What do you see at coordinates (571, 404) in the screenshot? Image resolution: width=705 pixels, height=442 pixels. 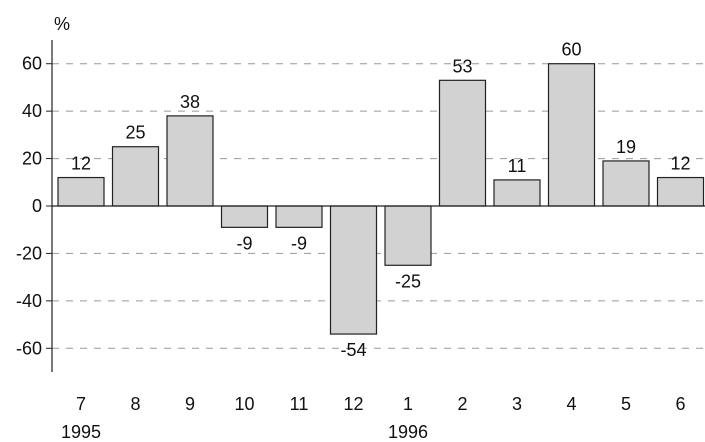 I see `x-tick-label: 4` at bounding box center [571, 404].